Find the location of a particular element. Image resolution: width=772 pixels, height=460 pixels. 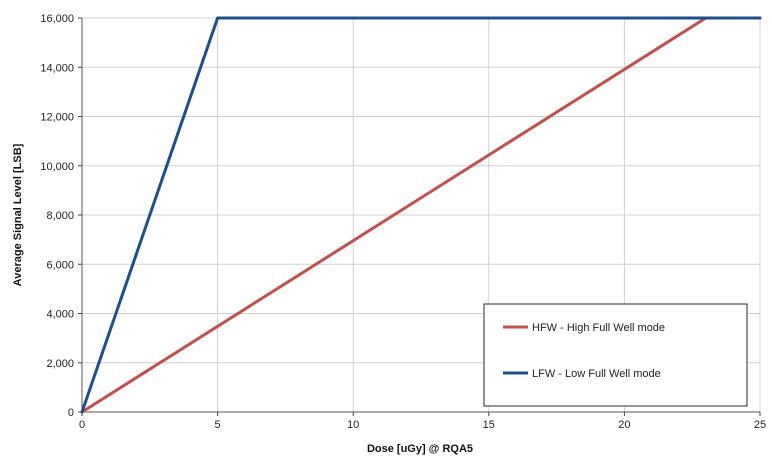

y-tick-label: 4,000 is located at coordinates (60, 315).